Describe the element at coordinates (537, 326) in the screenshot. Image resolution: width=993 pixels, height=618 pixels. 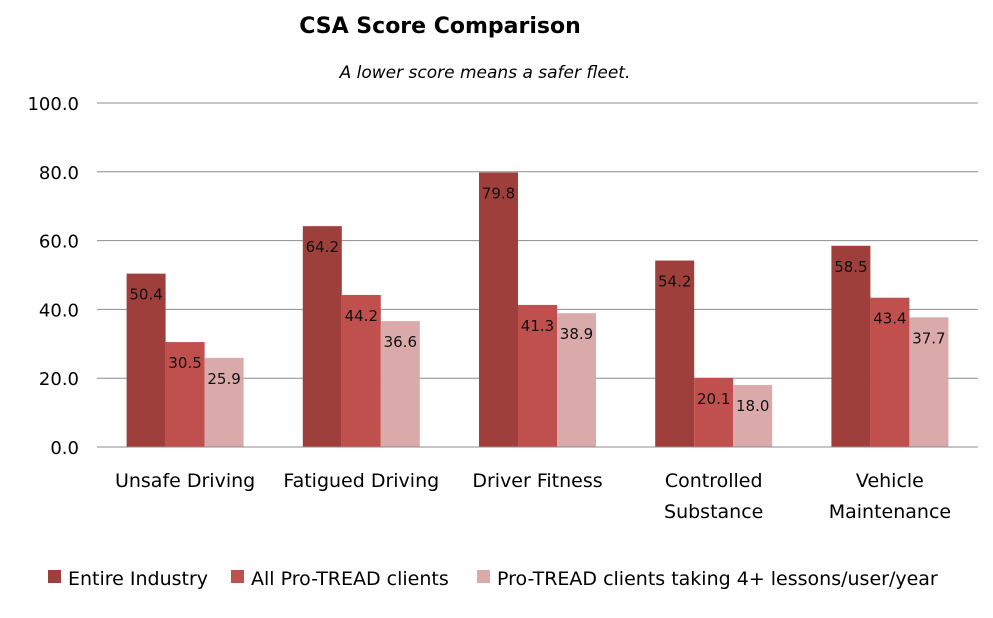
I see `data-label: 41.3` at that location.